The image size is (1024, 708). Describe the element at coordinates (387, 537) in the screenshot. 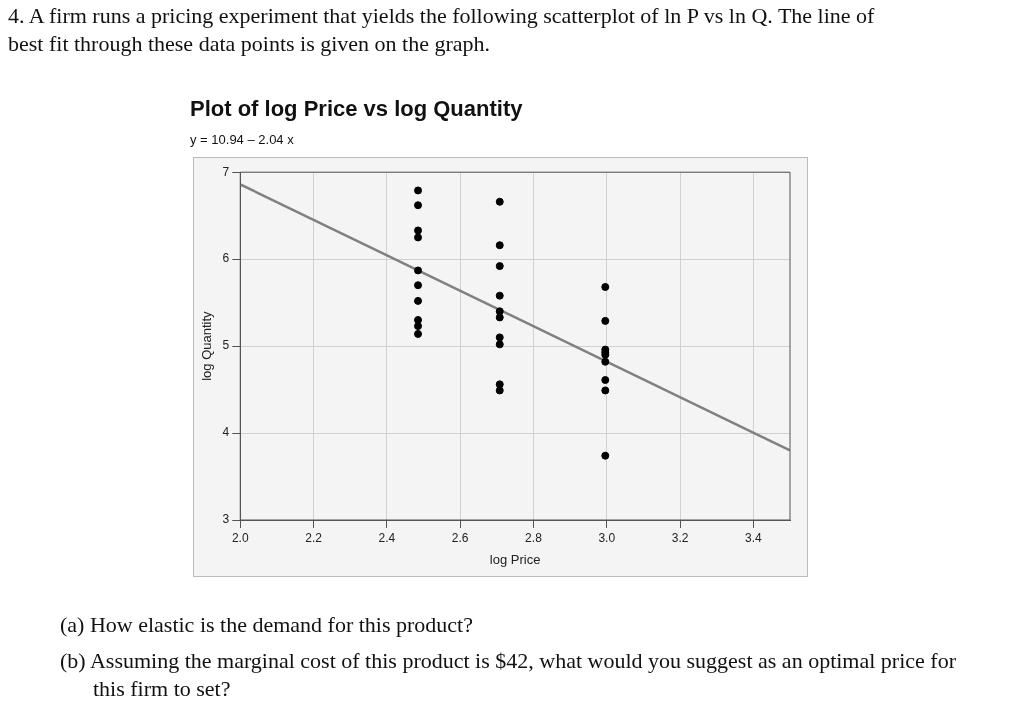

I see `x-tick-label: 2.4` at that location.